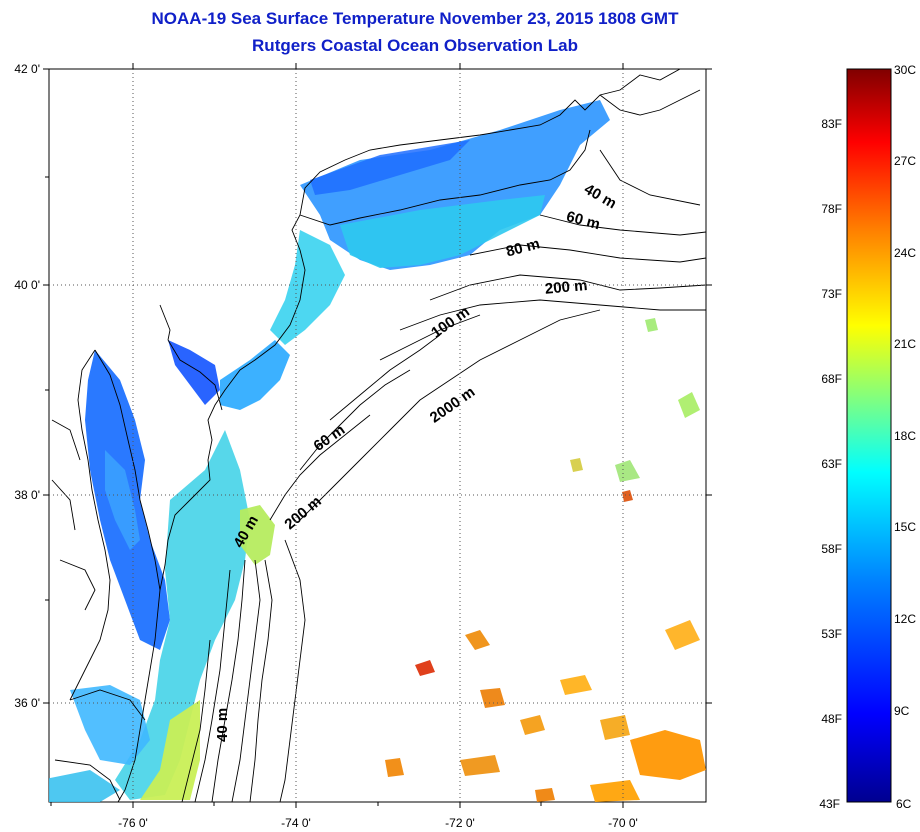 This screenshot has width=920, height=832. What do you see at coordinates (902, 711) in the screenshot?
I see `cb-label-9c: 9C` at bounding box center [902, 711].